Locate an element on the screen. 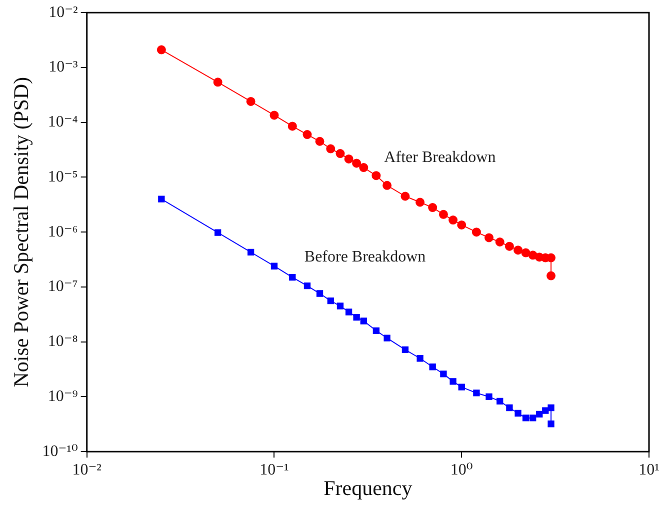  x-tick-label: 10⁻¹ is located at coordinates (275, 469).